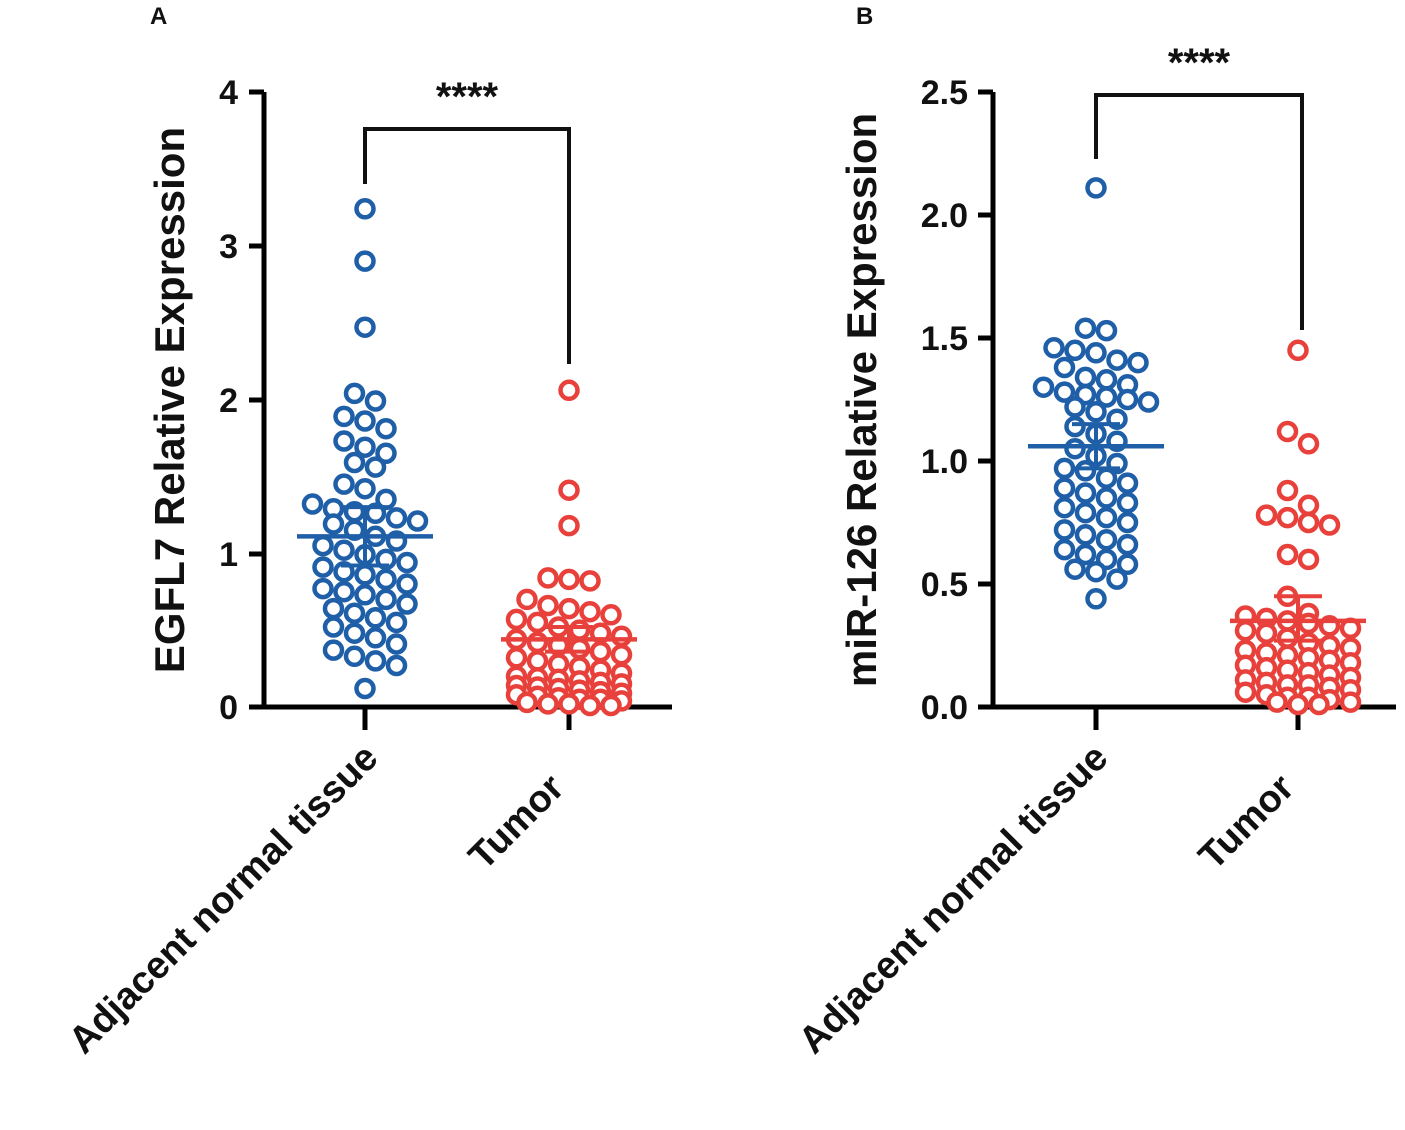  What do you see at coordinates (1199, 63) in the screenshot?
I see `significance-stars: ****` at bounding box center [1199, 63].